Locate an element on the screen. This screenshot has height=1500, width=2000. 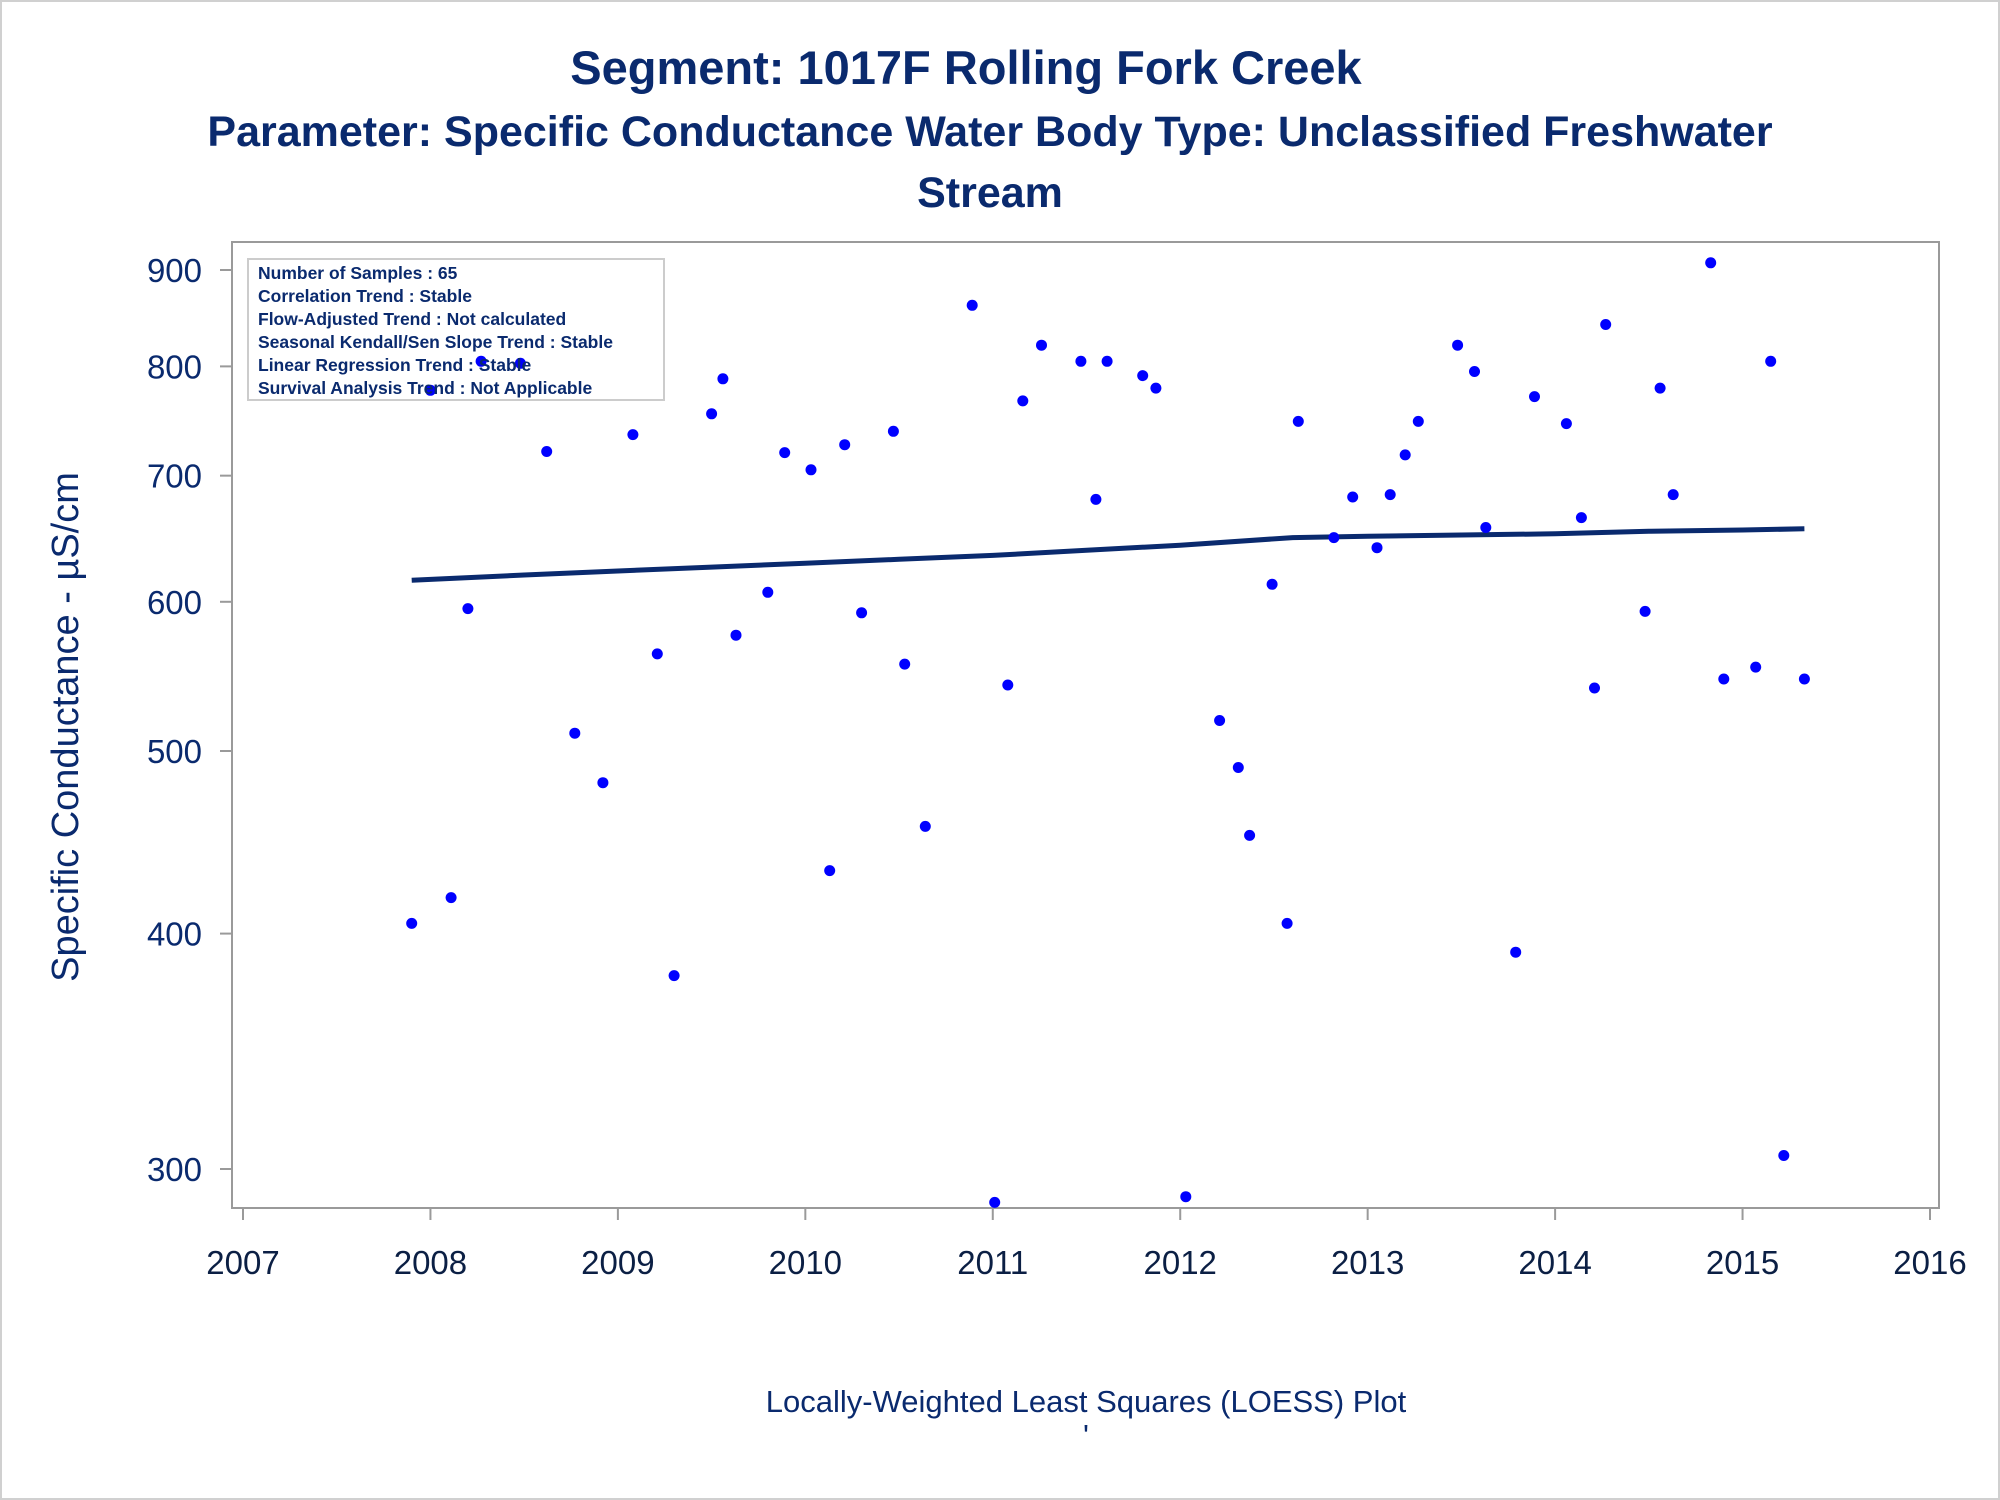
x-tick-label: 2010 is located at coordinates (805, 1262).